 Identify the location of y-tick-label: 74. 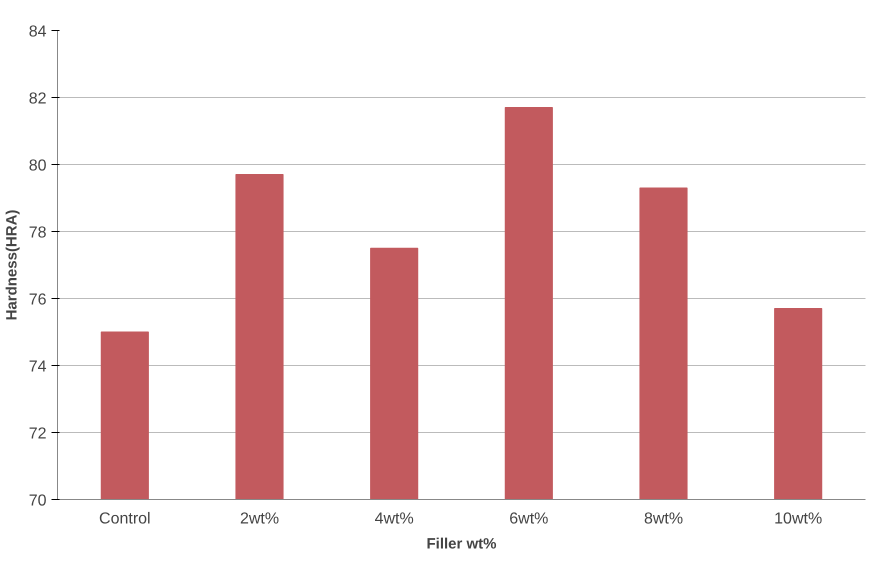
(37, 367).